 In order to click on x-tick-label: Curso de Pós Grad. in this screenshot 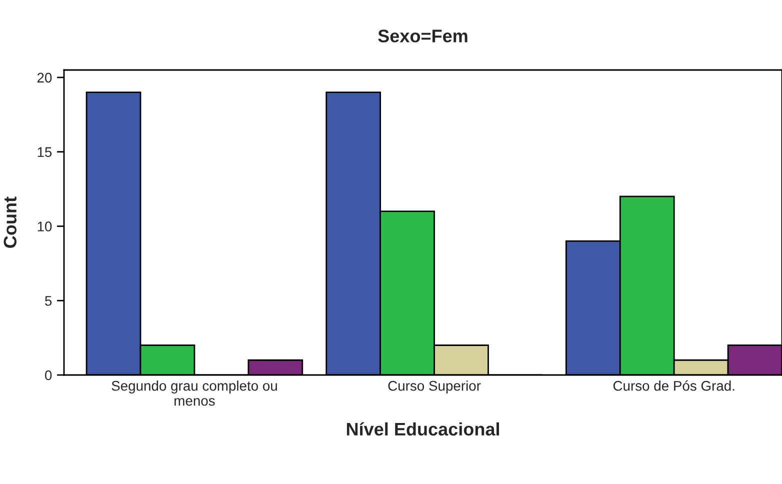, I will do `click(673, 385)`.